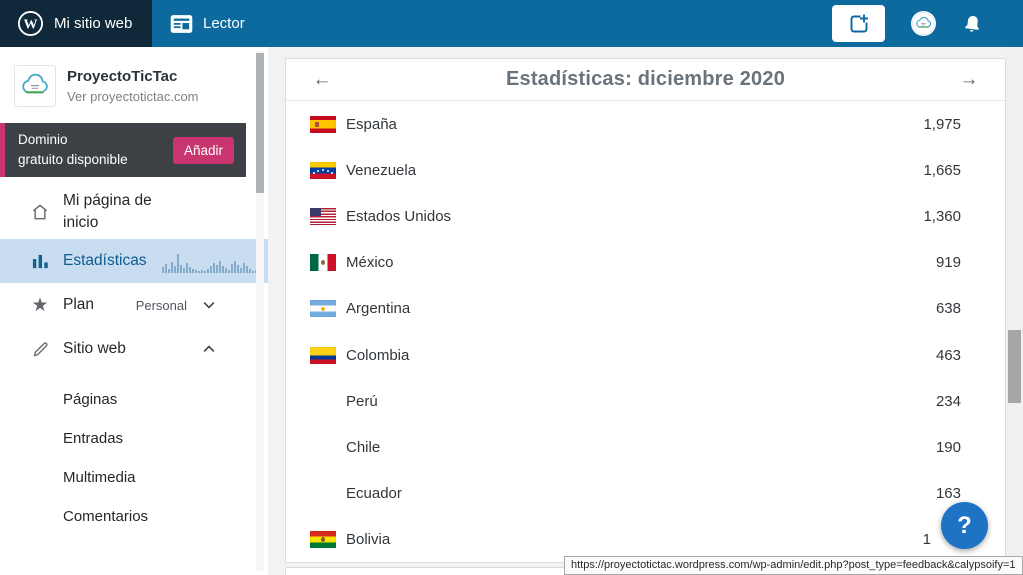 This screenshot has width=1023, height=575. What do you see at coordinates (322, 80) in the screenshot?
I see `previous-period-arrow: ←` at bounding box center [322, 80].